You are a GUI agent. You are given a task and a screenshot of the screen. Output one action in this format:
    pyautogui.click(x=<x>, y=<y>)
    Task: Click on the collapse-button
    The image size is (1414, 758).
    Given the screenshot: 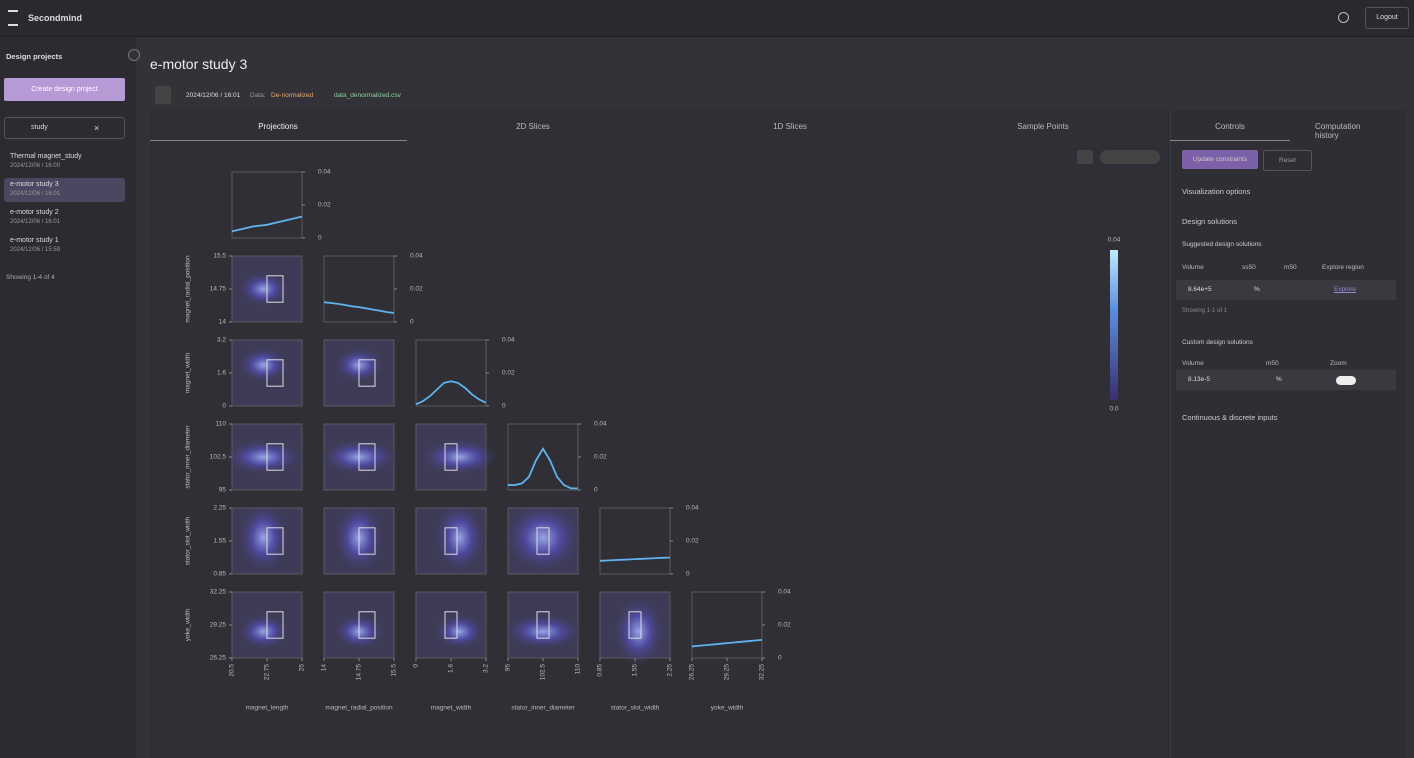 What is the action you would take?
    pyautogui.click(x=134, y=55)
    